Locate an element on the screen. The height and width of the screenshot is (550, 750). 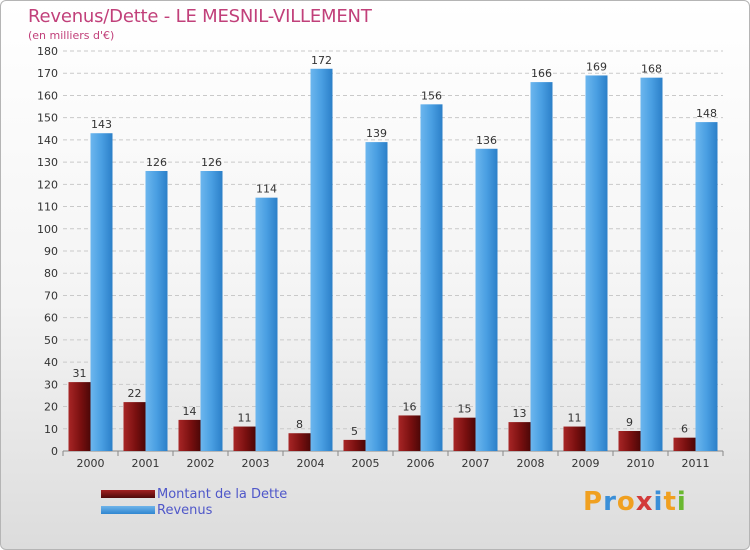
legend-label-revenus: Revenus is located at coordinates (185, 510).